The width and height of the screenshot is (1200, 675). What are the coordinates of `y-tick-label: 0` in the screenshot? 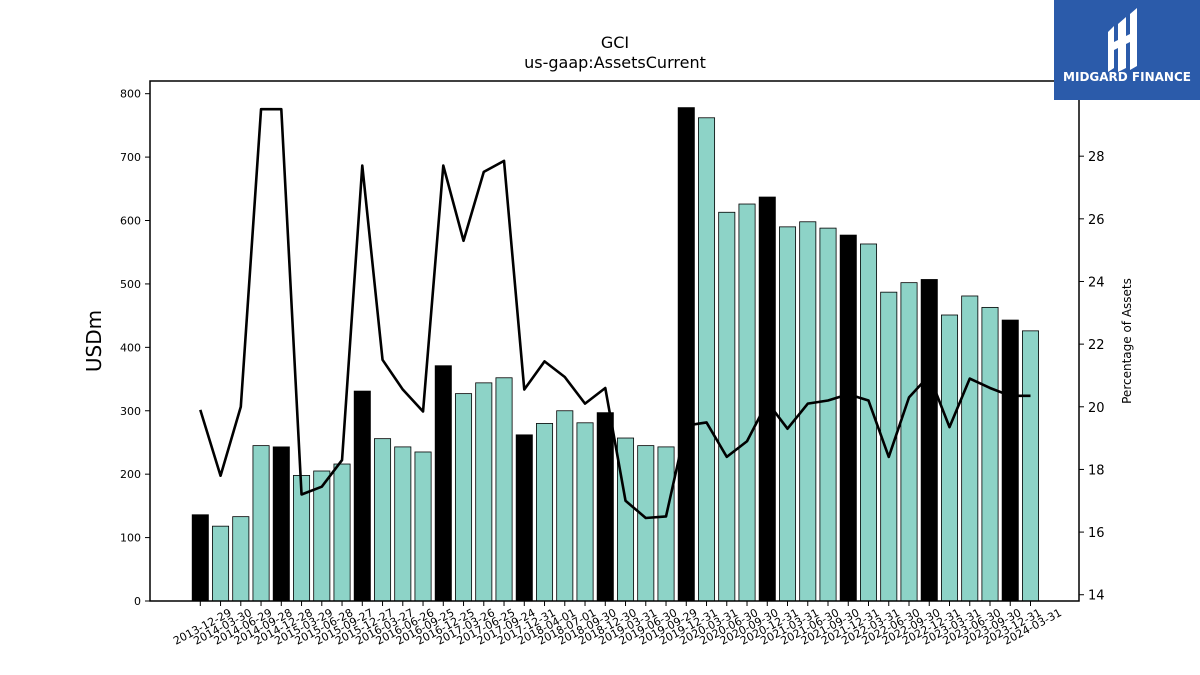 It's located at (137, 601).